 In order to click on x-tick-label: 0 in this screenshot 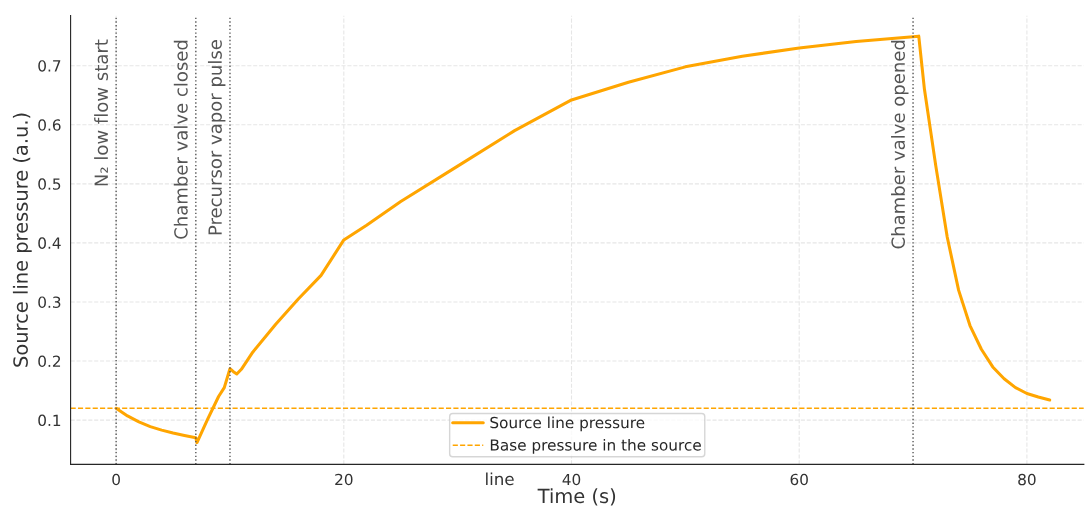, I will do `click(116, 479)`.